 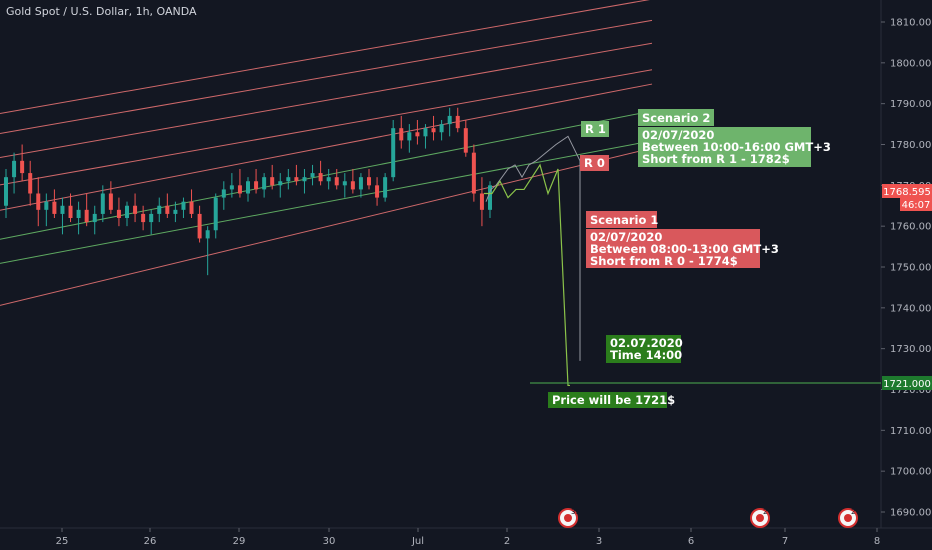 What do you see at coordinates (575, 512) in the screenshot?
I see `event-marker-count: 39` at bounding box center [575, 512].